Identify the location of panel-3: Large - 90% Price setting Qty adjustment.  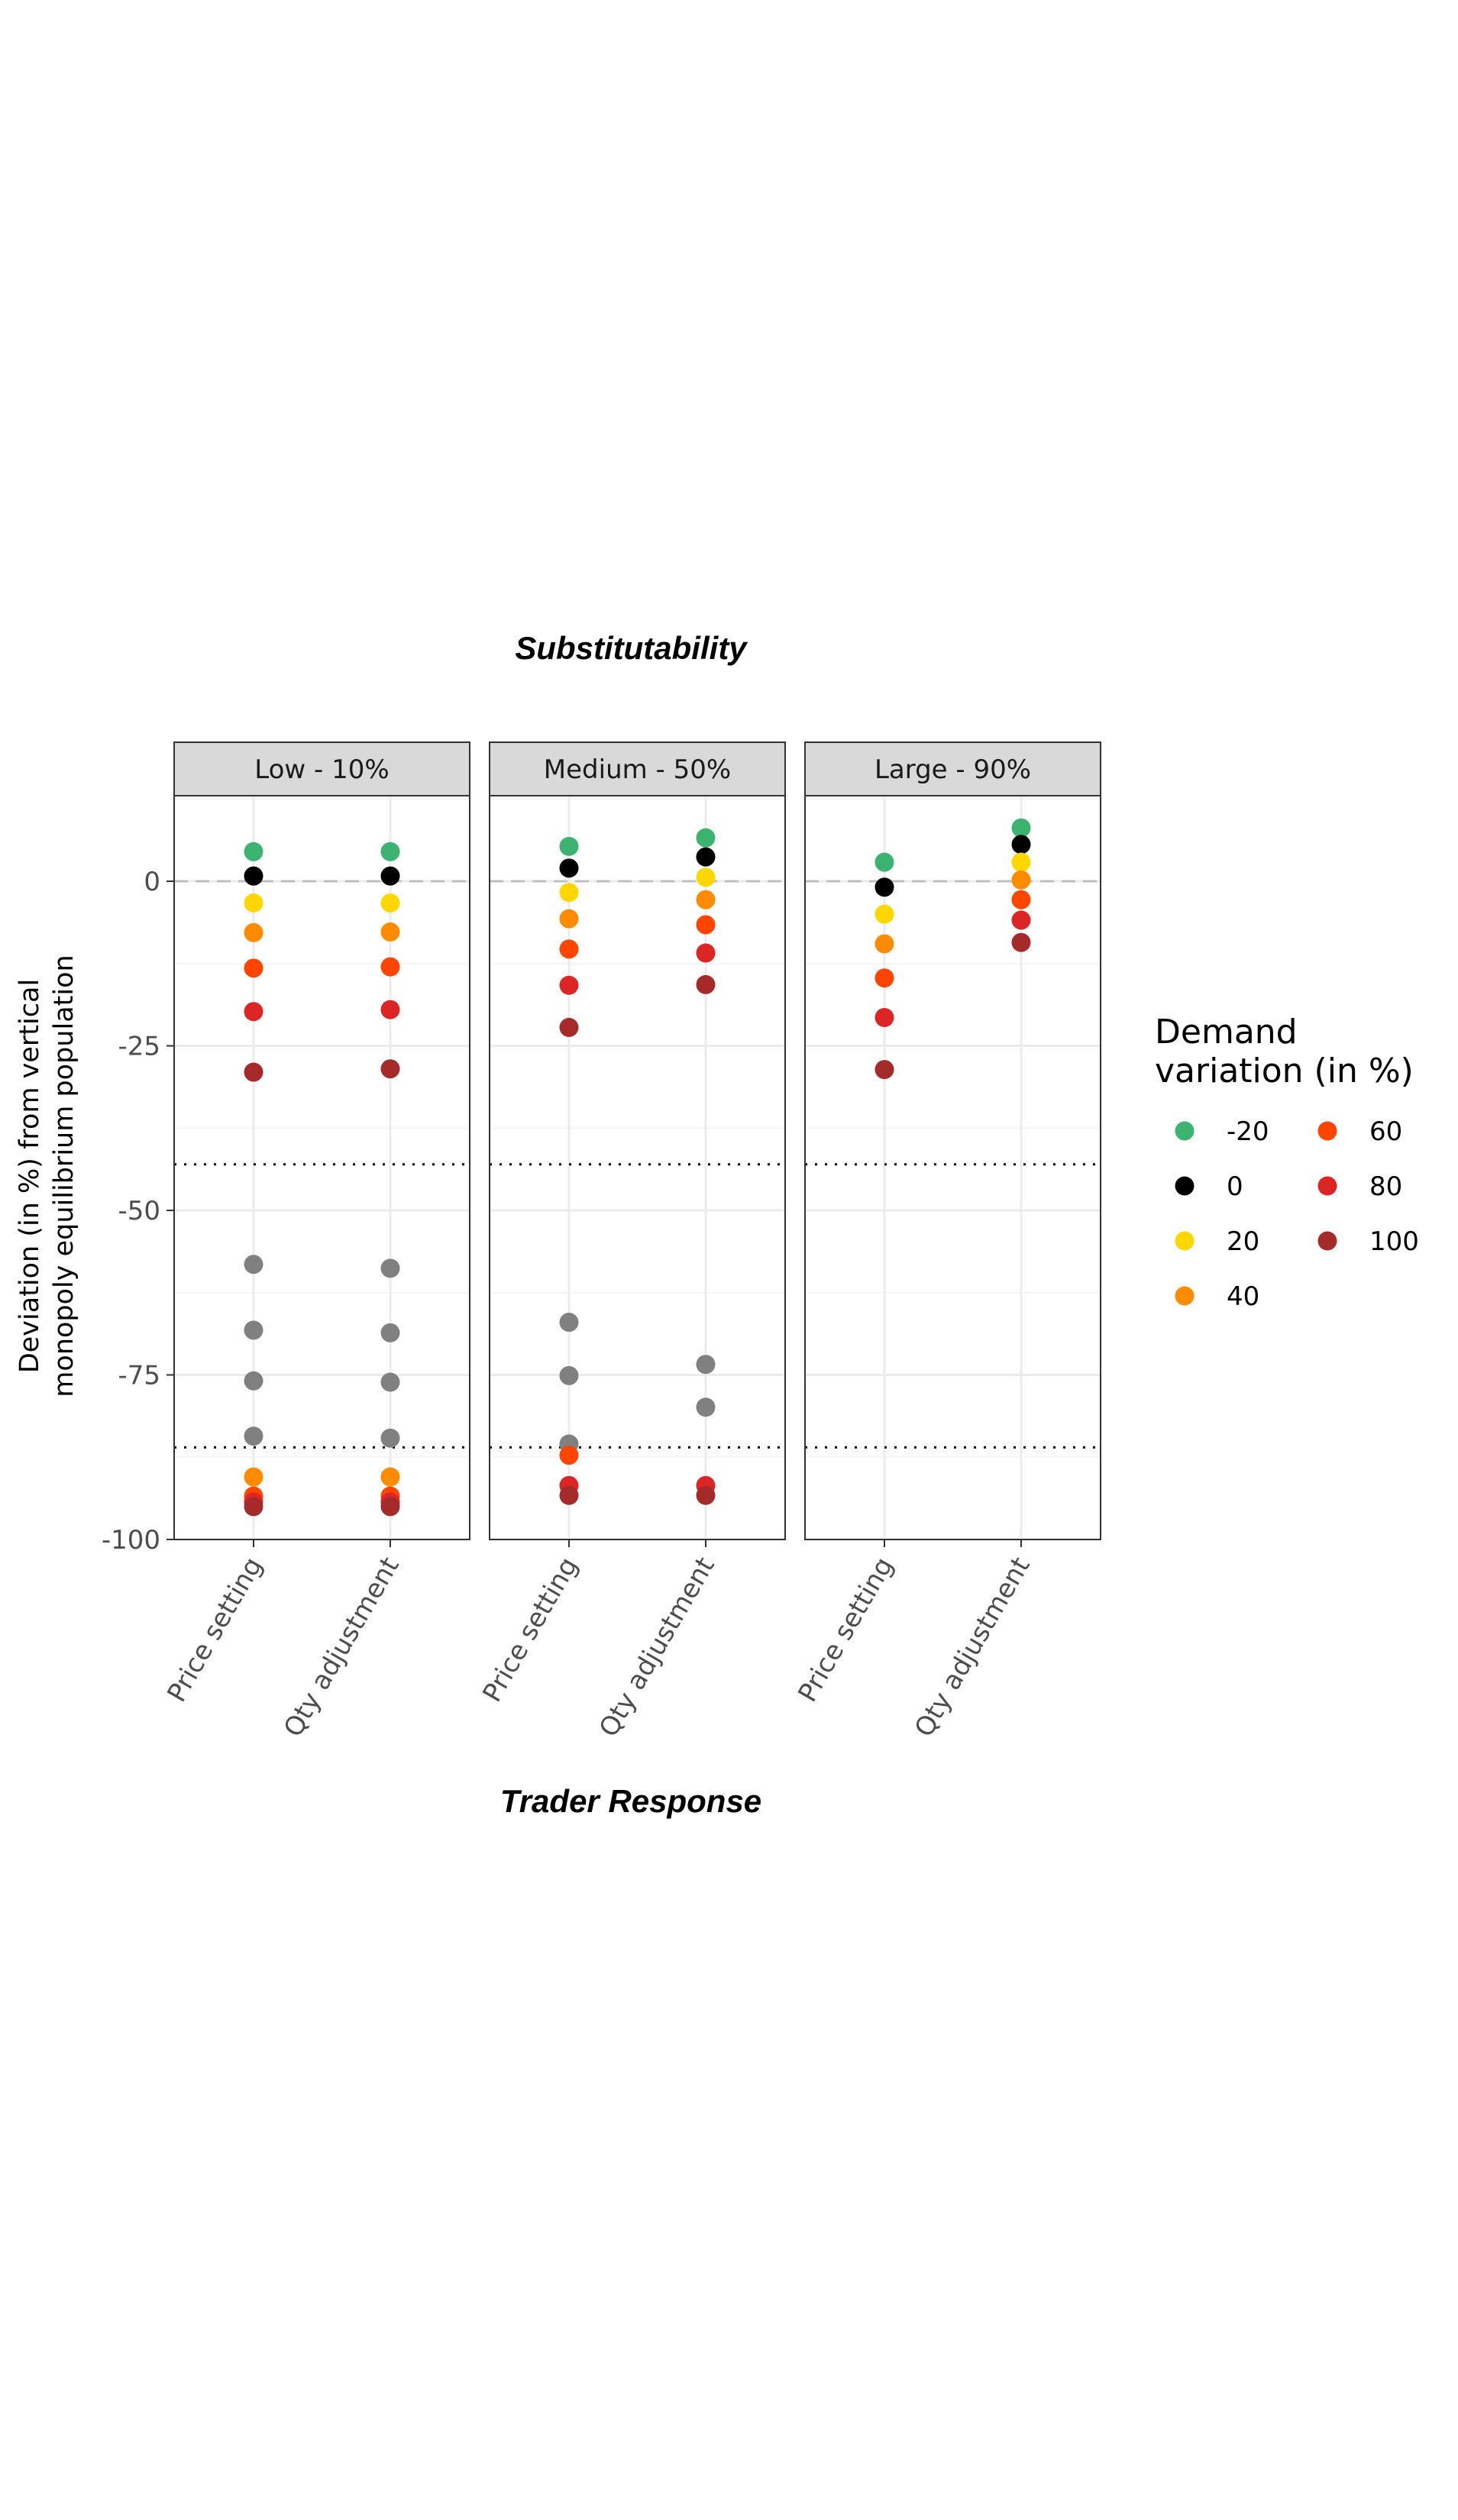
(946, 1242).